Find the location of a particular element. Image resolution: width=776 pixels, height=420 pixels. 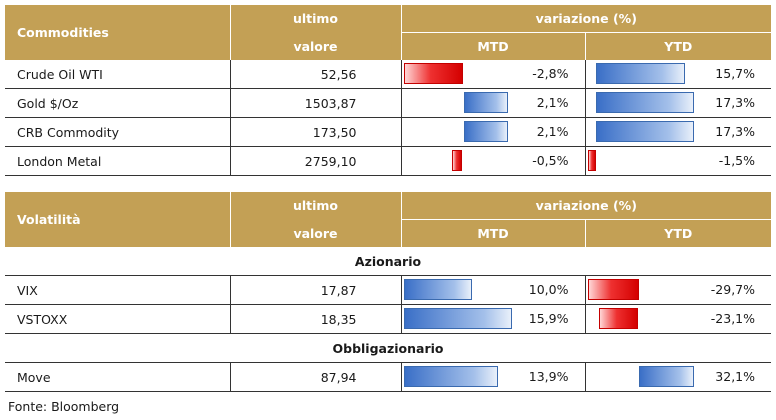

ytd-pct: -29,7% is located at coordinates (733, 289).